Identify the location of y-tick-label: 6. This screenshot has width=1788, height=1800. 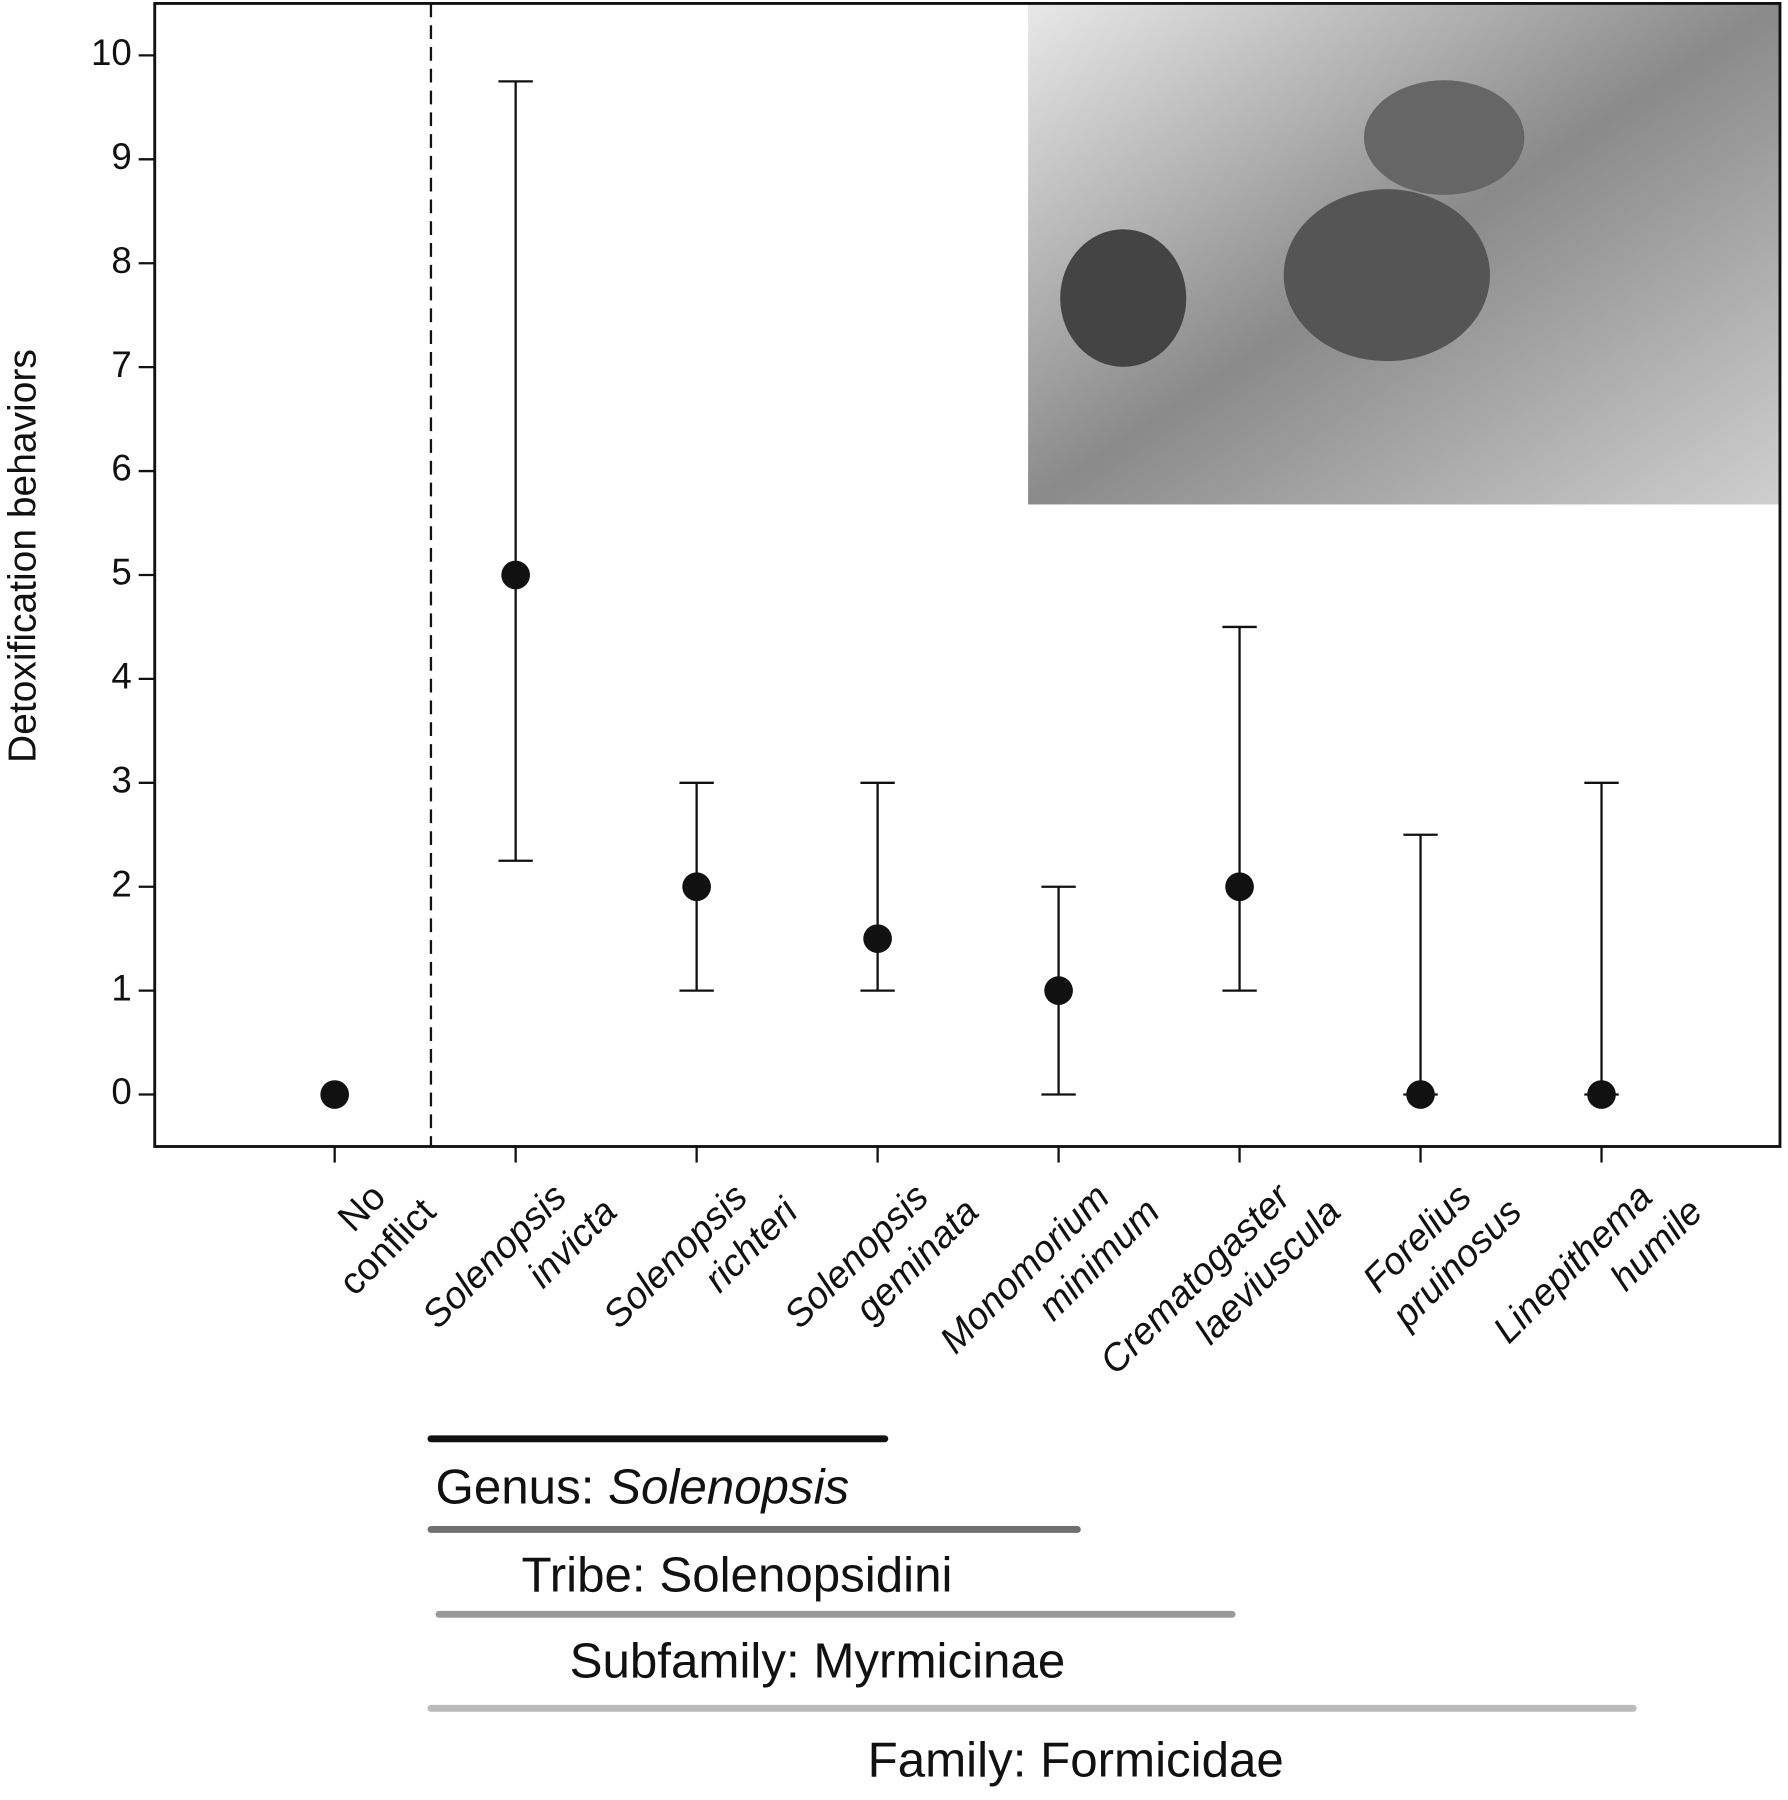
(121, 468).